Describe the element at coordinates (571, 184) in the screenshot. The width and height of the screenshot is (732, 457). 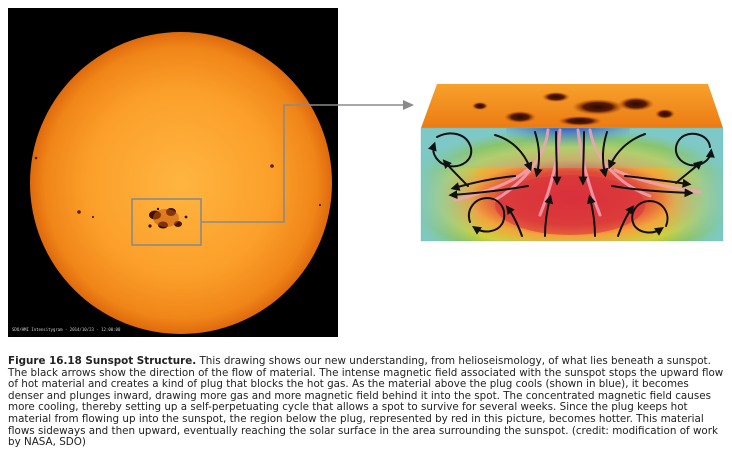
I see `flow-arrows` at that location.